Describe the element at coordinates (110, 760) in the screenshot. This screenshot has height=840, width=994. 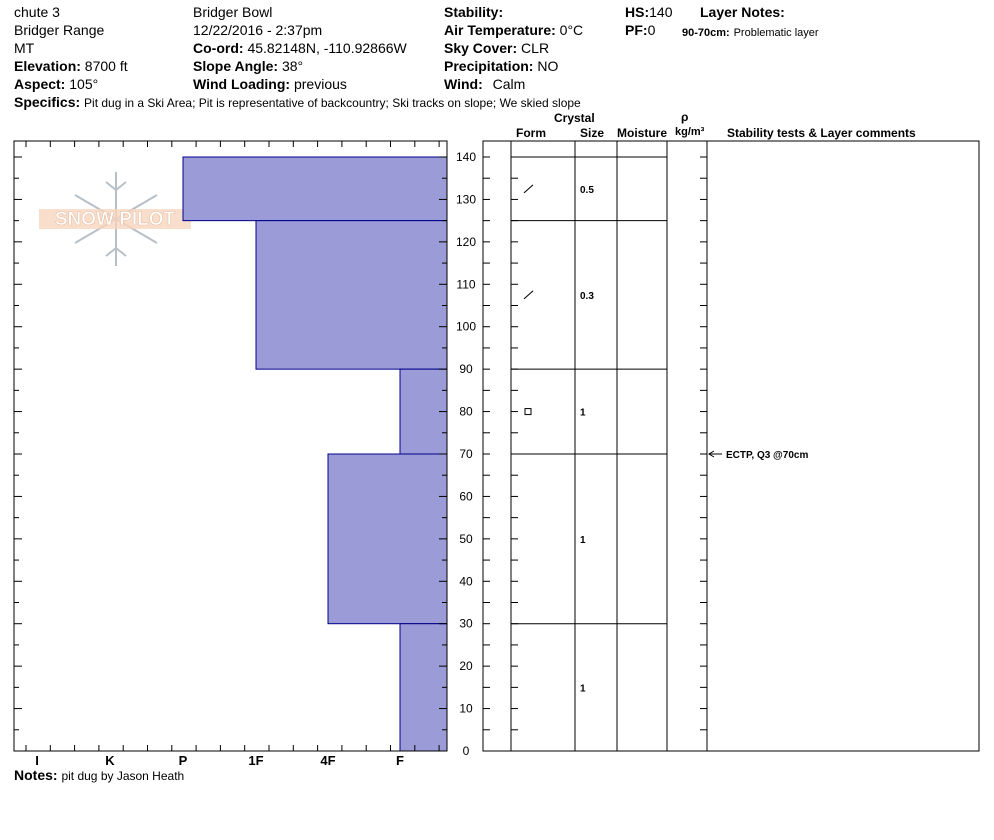
I see `hardness-tick-label: K` at that location.